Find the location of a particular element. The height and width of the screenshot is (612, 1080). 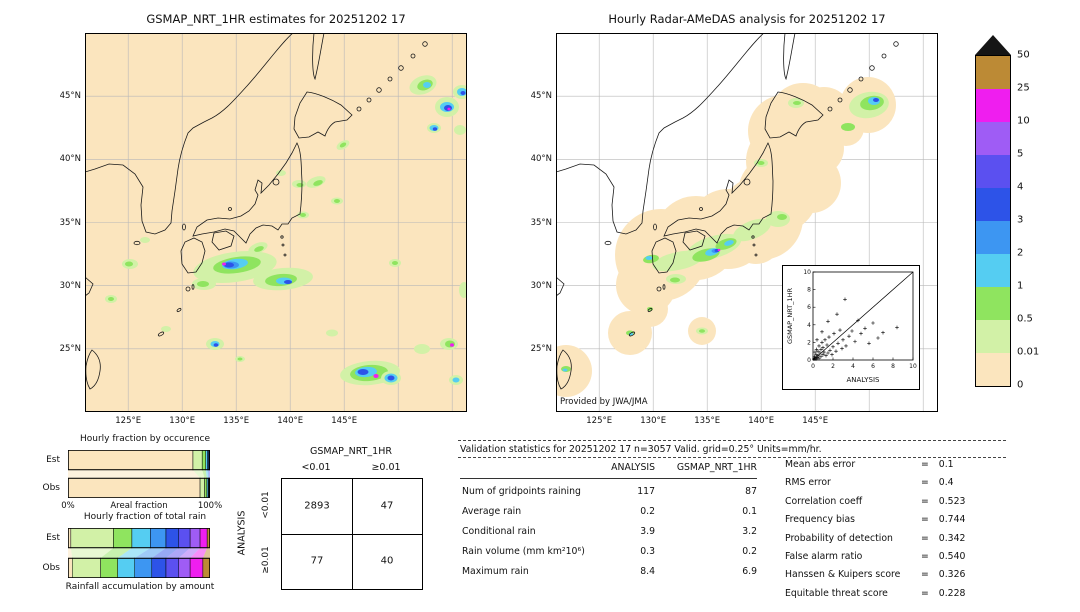

contingency-row-axis: ANALYSIS is located at coordinates (242, 533).